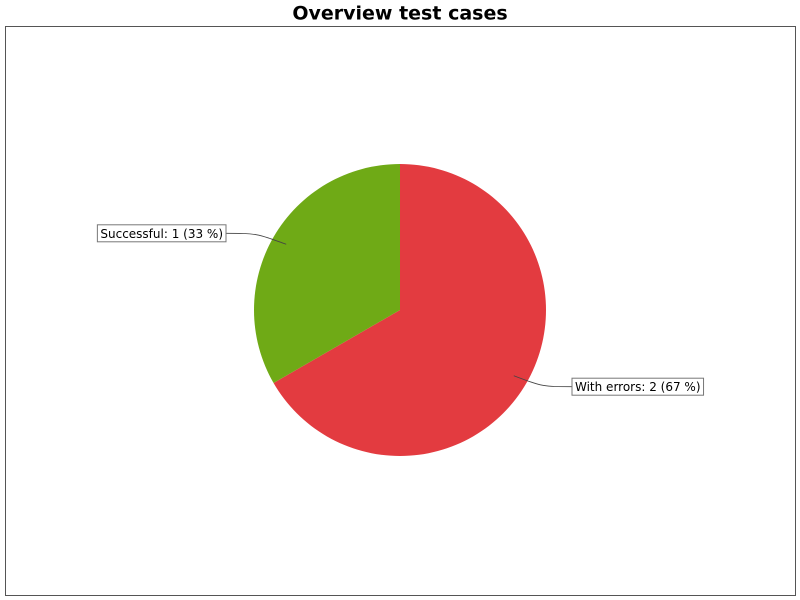  I want to click on data-label: Successful: 1 (33 %), so click(161, 234).